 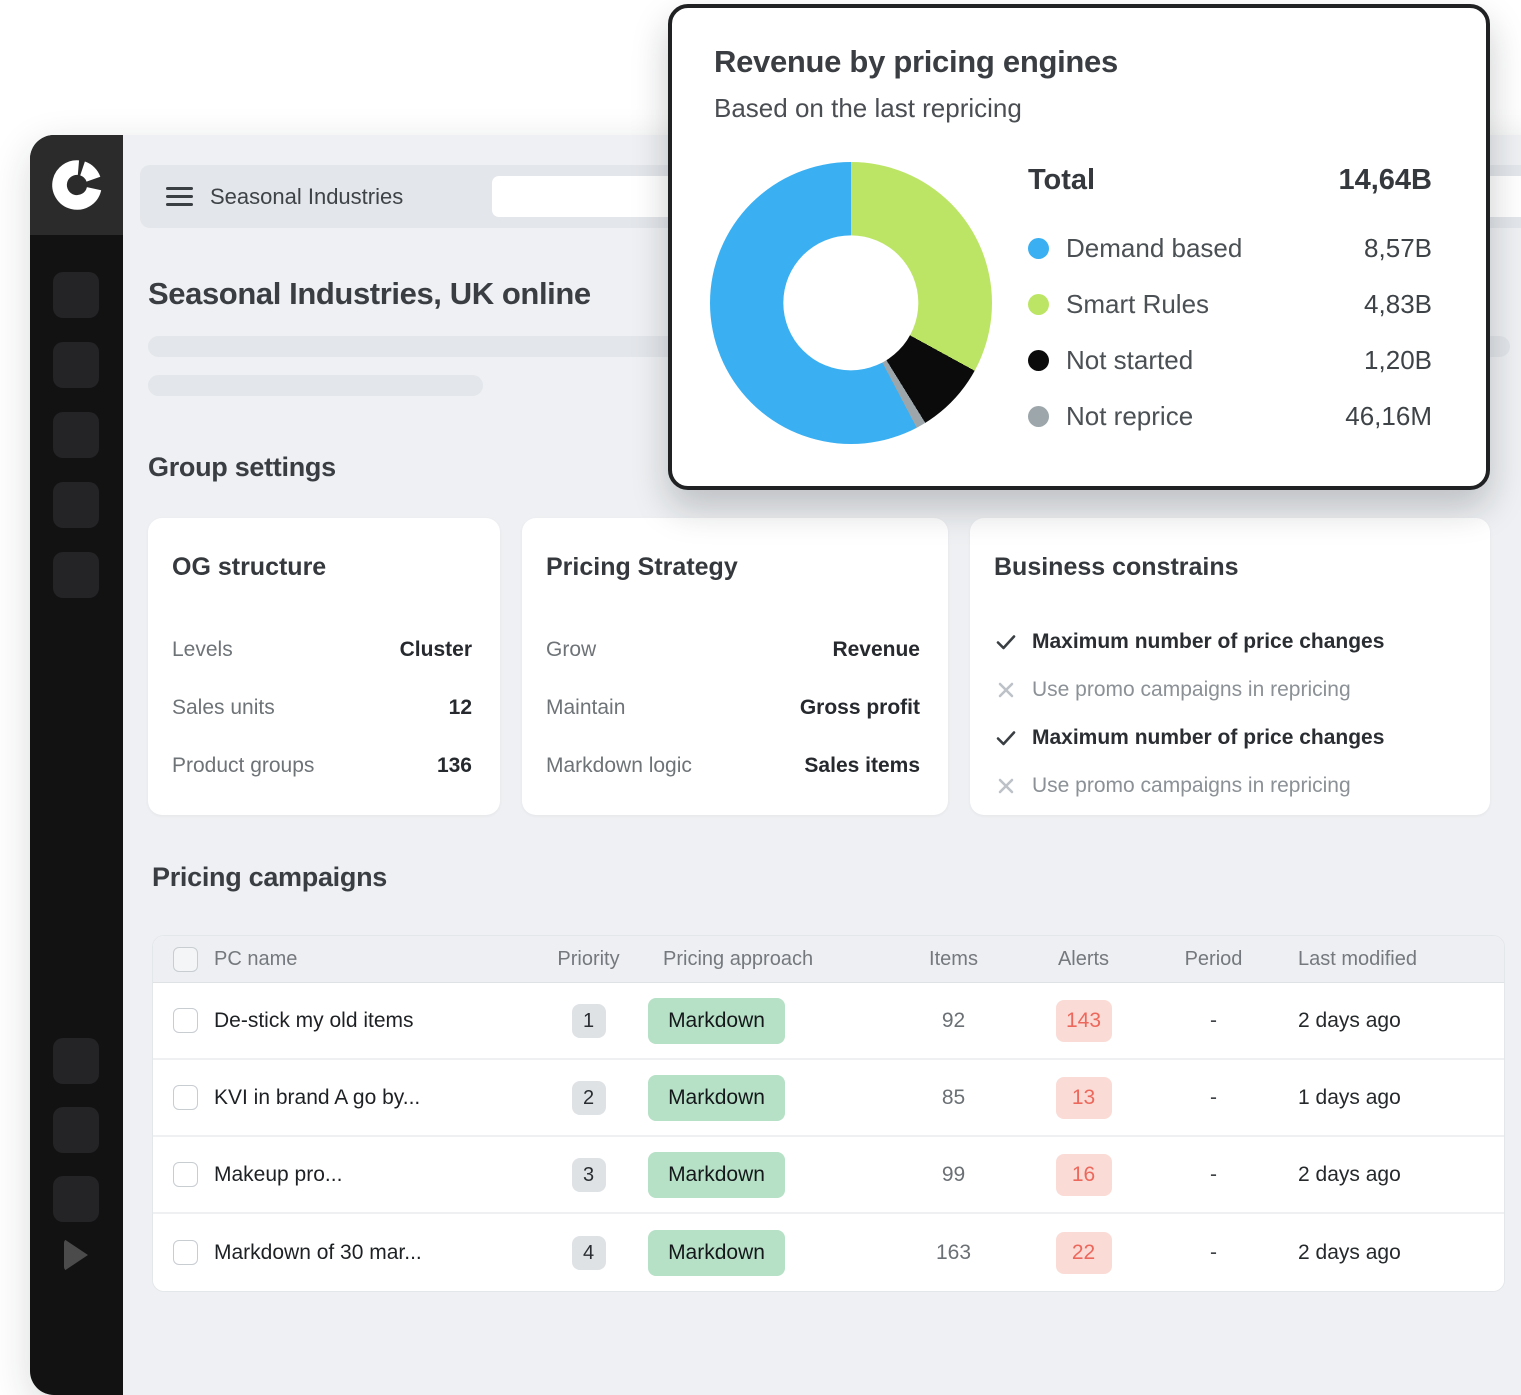 I want to click on donut-hole, so click(x=851, y=303).